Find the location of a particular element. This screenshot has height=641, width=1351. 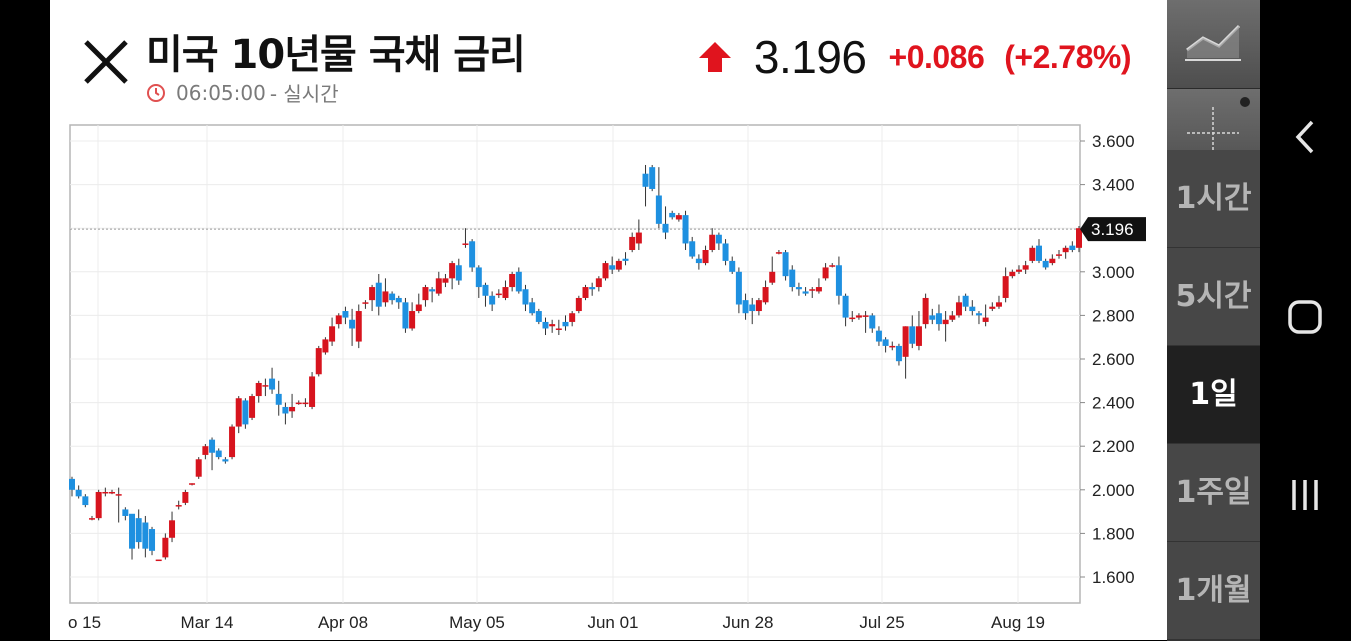

home-icon is located at coordinates (1305, 317).